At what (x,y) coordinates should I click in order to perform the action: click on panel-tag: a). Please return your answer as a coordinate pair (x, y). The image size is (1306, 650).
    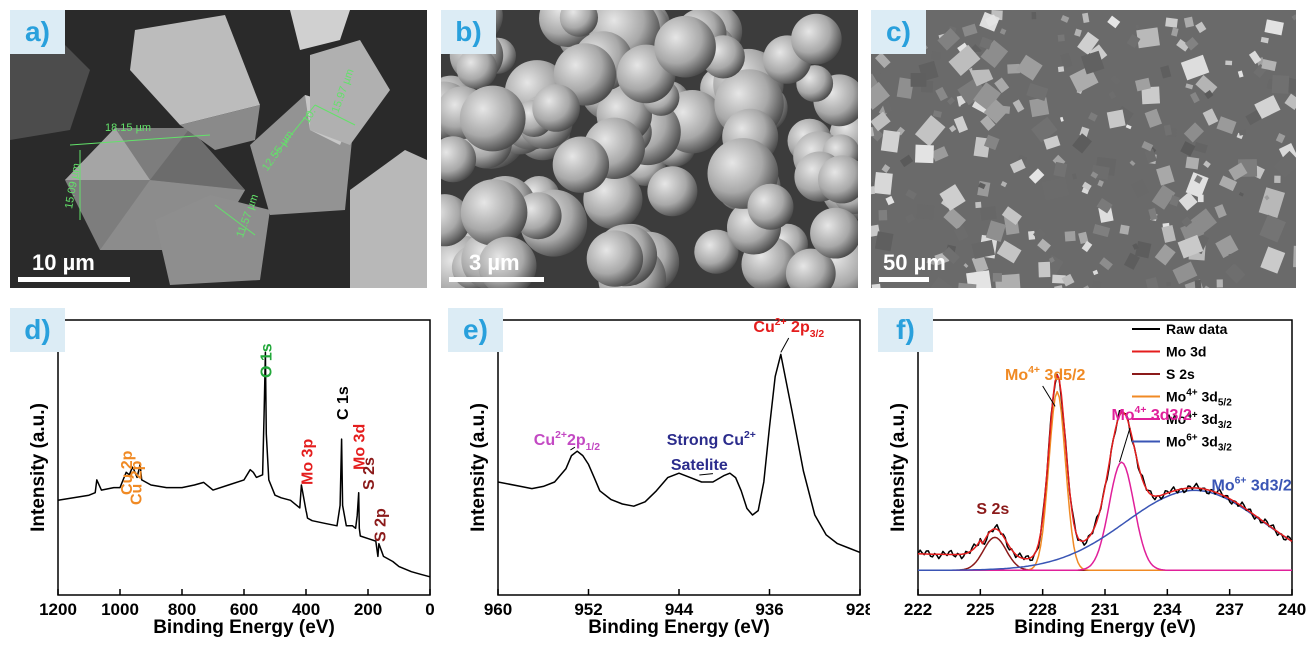
    Looking at the image, I should click on (37, 32).